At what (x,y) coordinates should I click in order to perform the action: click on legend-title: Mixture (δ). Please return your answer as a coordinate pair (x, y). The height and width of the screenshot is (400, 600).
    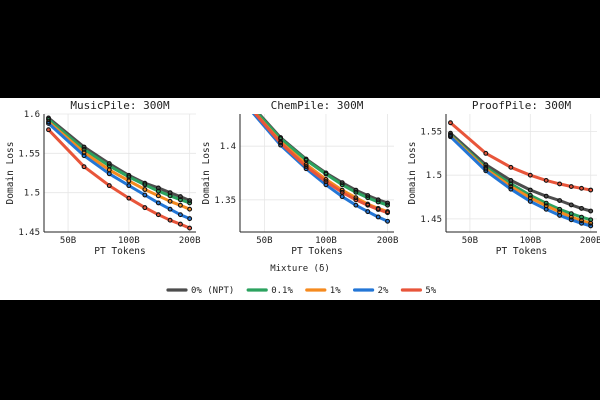
    Looking at the image, I should click on (300, 269).